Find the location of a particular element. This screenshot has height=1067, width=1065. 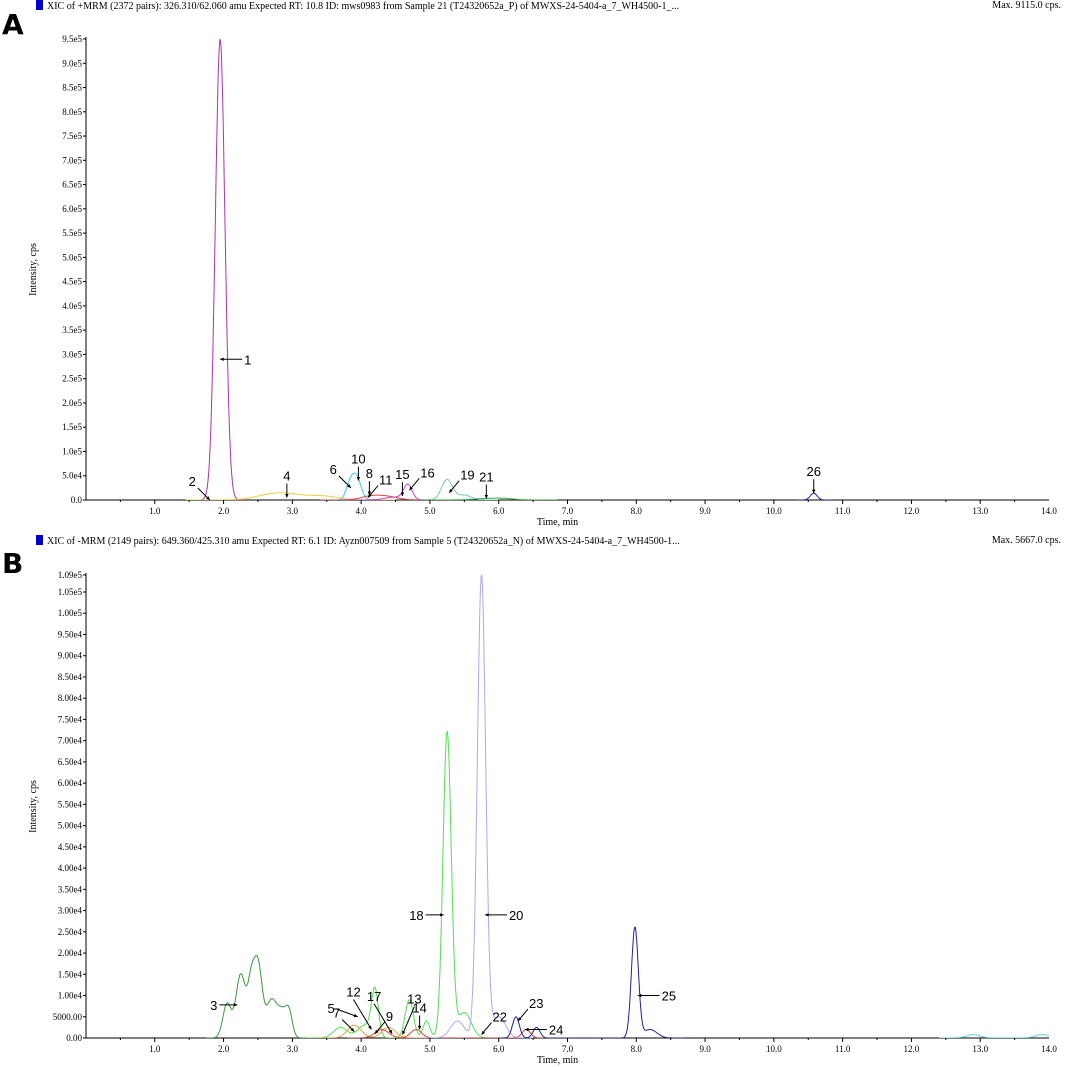

peak-label: 20 is located at coordinates (516, 915).